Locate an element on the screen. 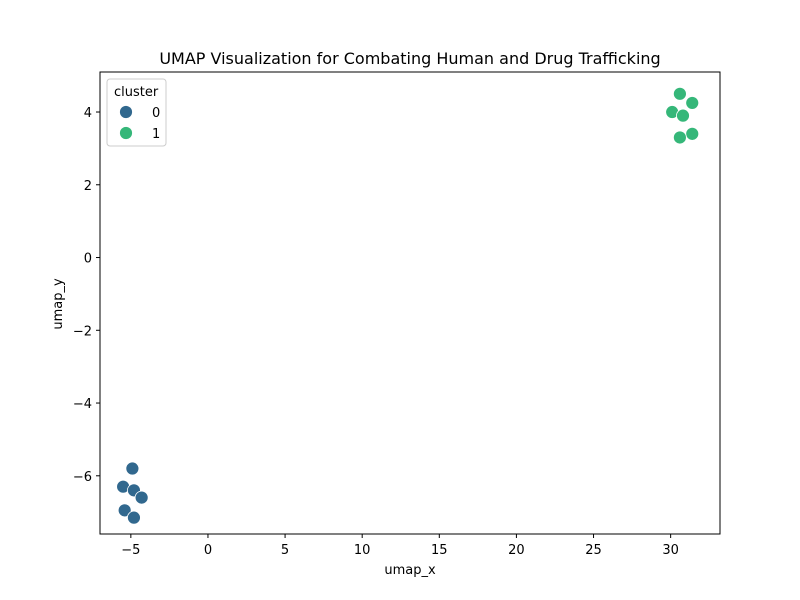  x-axis-label: umap_x is located at coordinates (410, 570).